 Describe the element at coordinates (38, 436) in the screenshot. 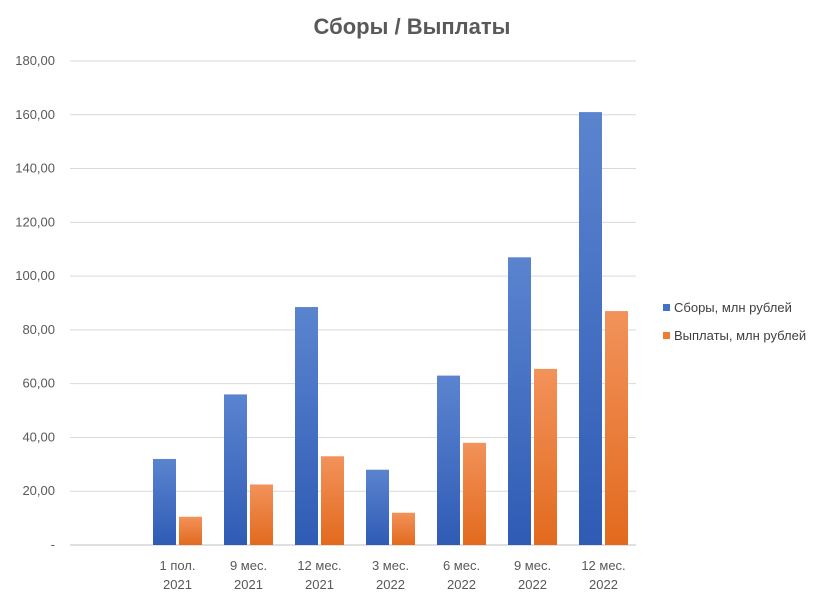

I see `y-tick-label: 40,00` at that location.